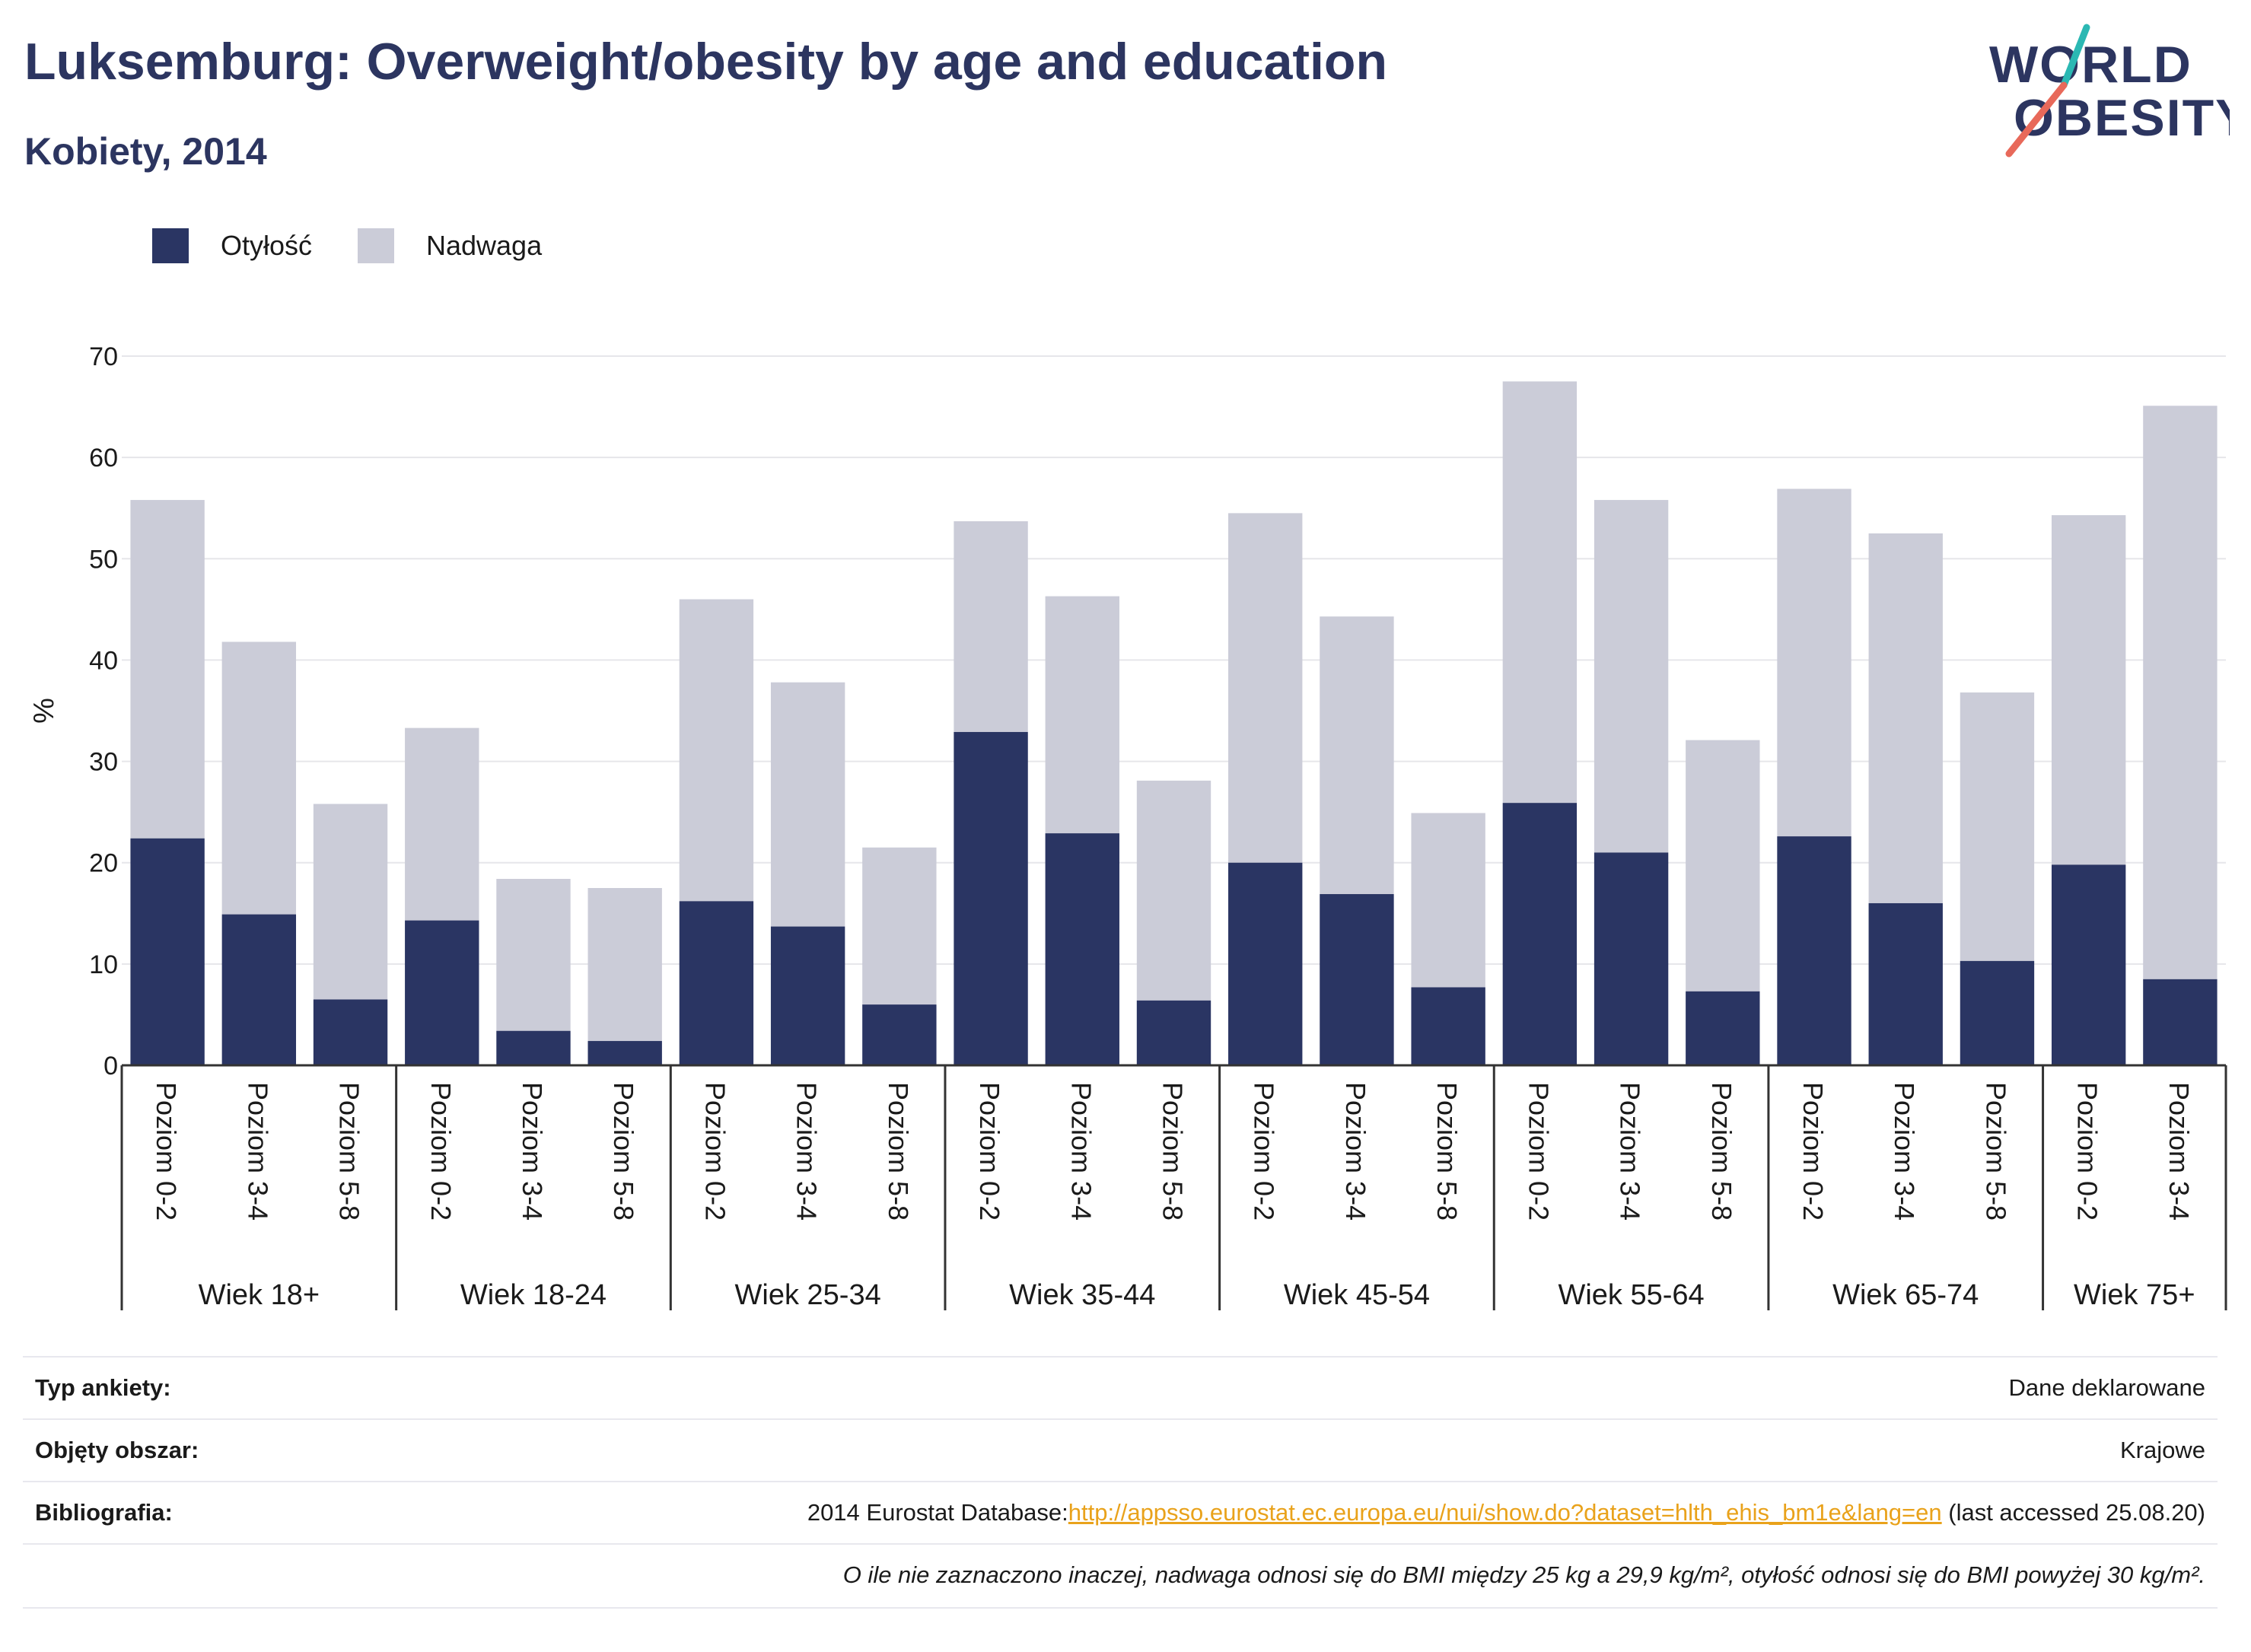  I want to click on x-tick-label-14: Poziom 5-8, so click(1447, 1151).